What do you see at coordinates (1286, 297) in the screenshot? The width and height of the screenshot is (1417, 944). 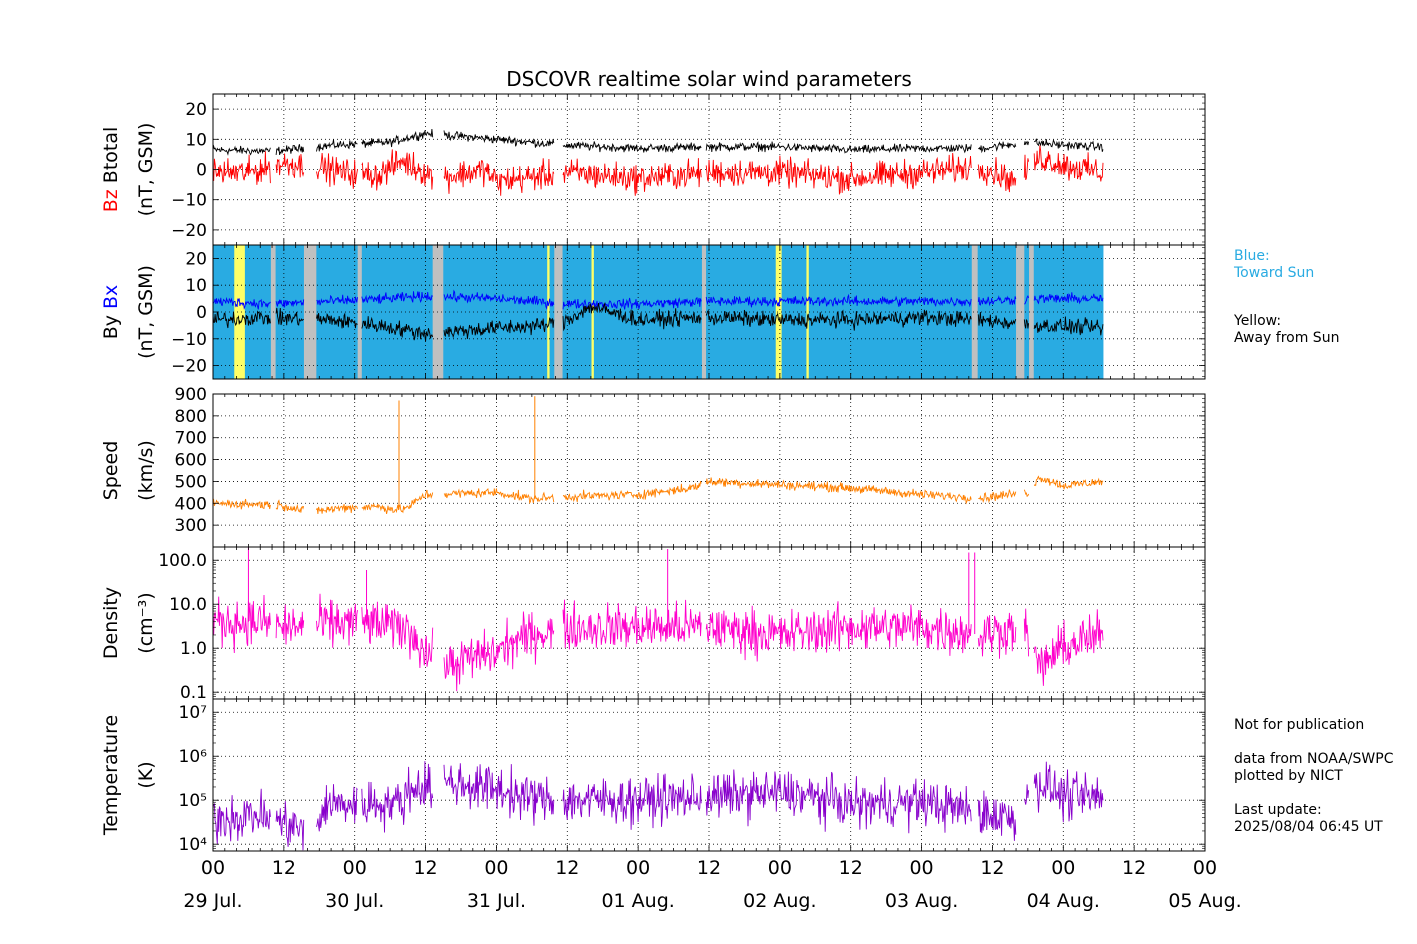 I see `imf-legend: Blue: Toward Sun Yellow: Away from Sun` at bounding box center [1286, 297].